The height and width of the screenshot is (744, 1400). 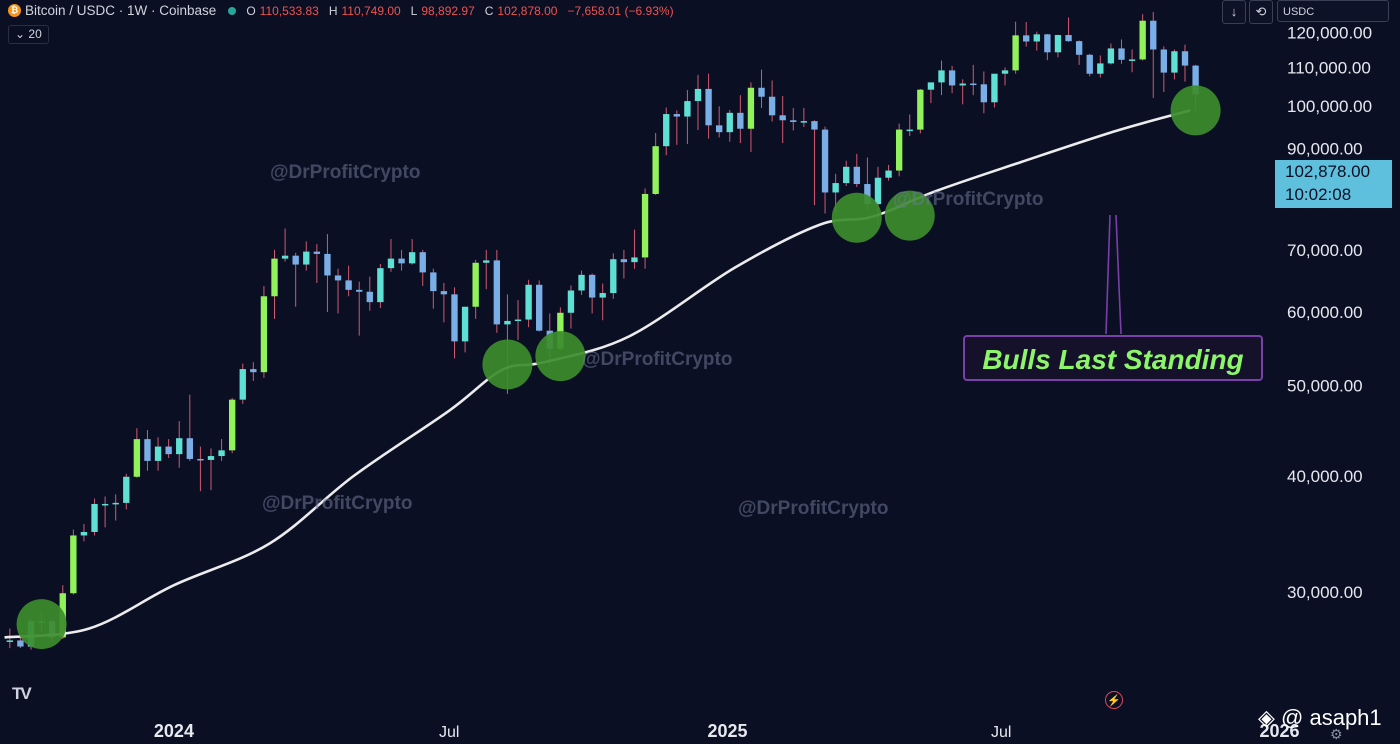 I want to click on gear-icon: ⚙, so click(x=1336, y=734).